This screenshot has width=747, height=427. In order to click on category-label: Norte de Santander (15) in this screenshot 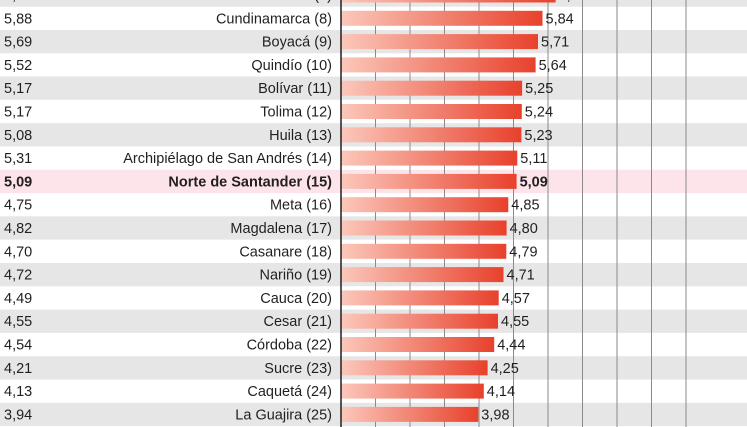, I will do `click(250, 182)`.